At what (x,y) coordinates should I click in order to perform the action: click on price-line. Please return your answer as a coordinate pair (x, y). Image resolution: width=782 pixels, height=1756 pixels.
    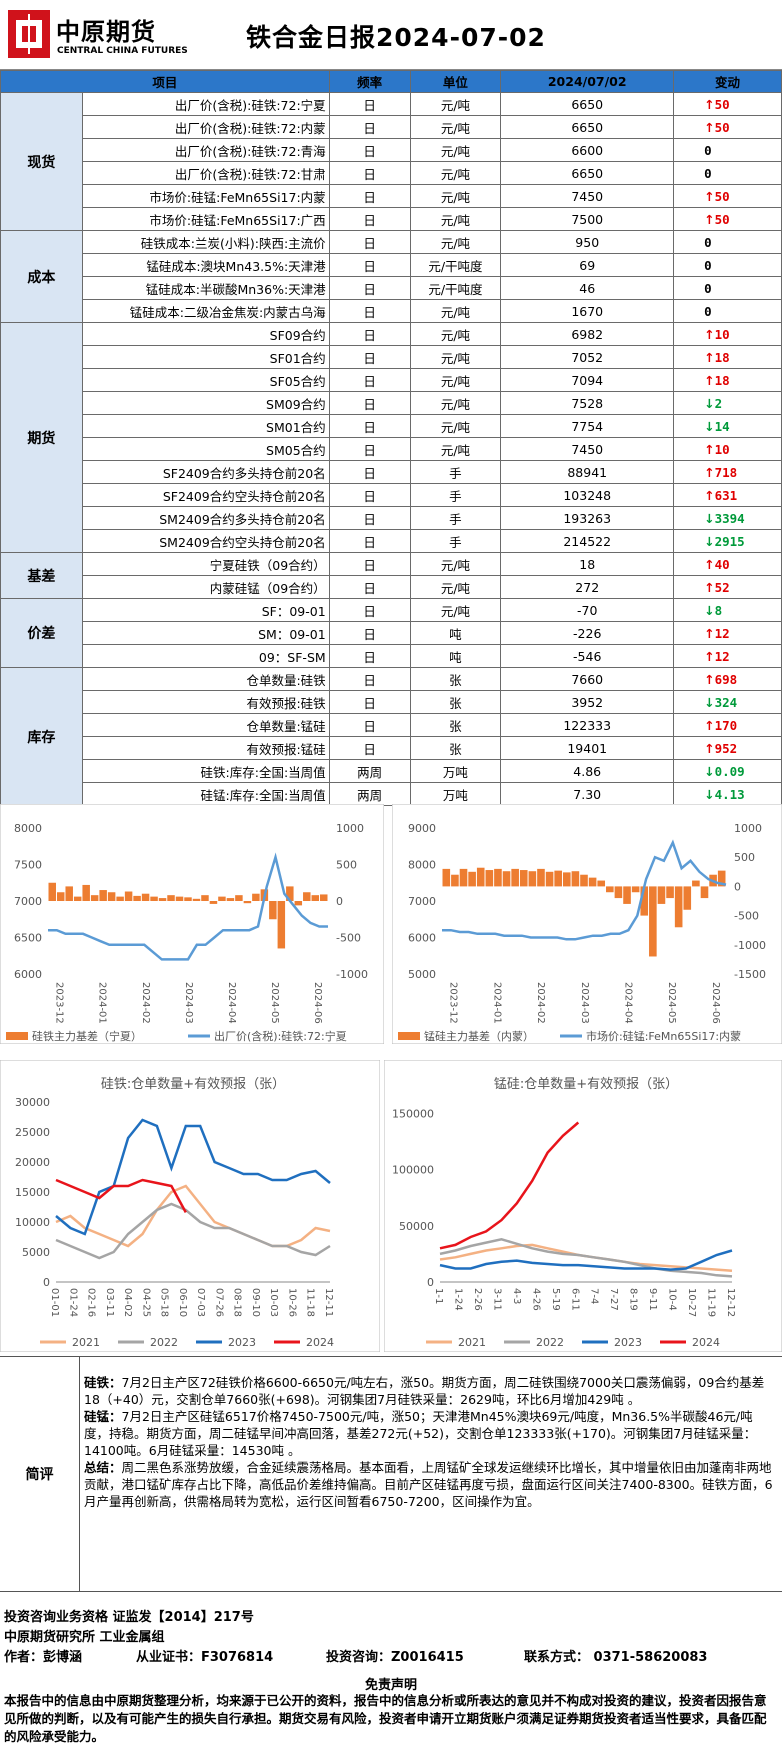
    Looking at the image, I should click on (584, 890).